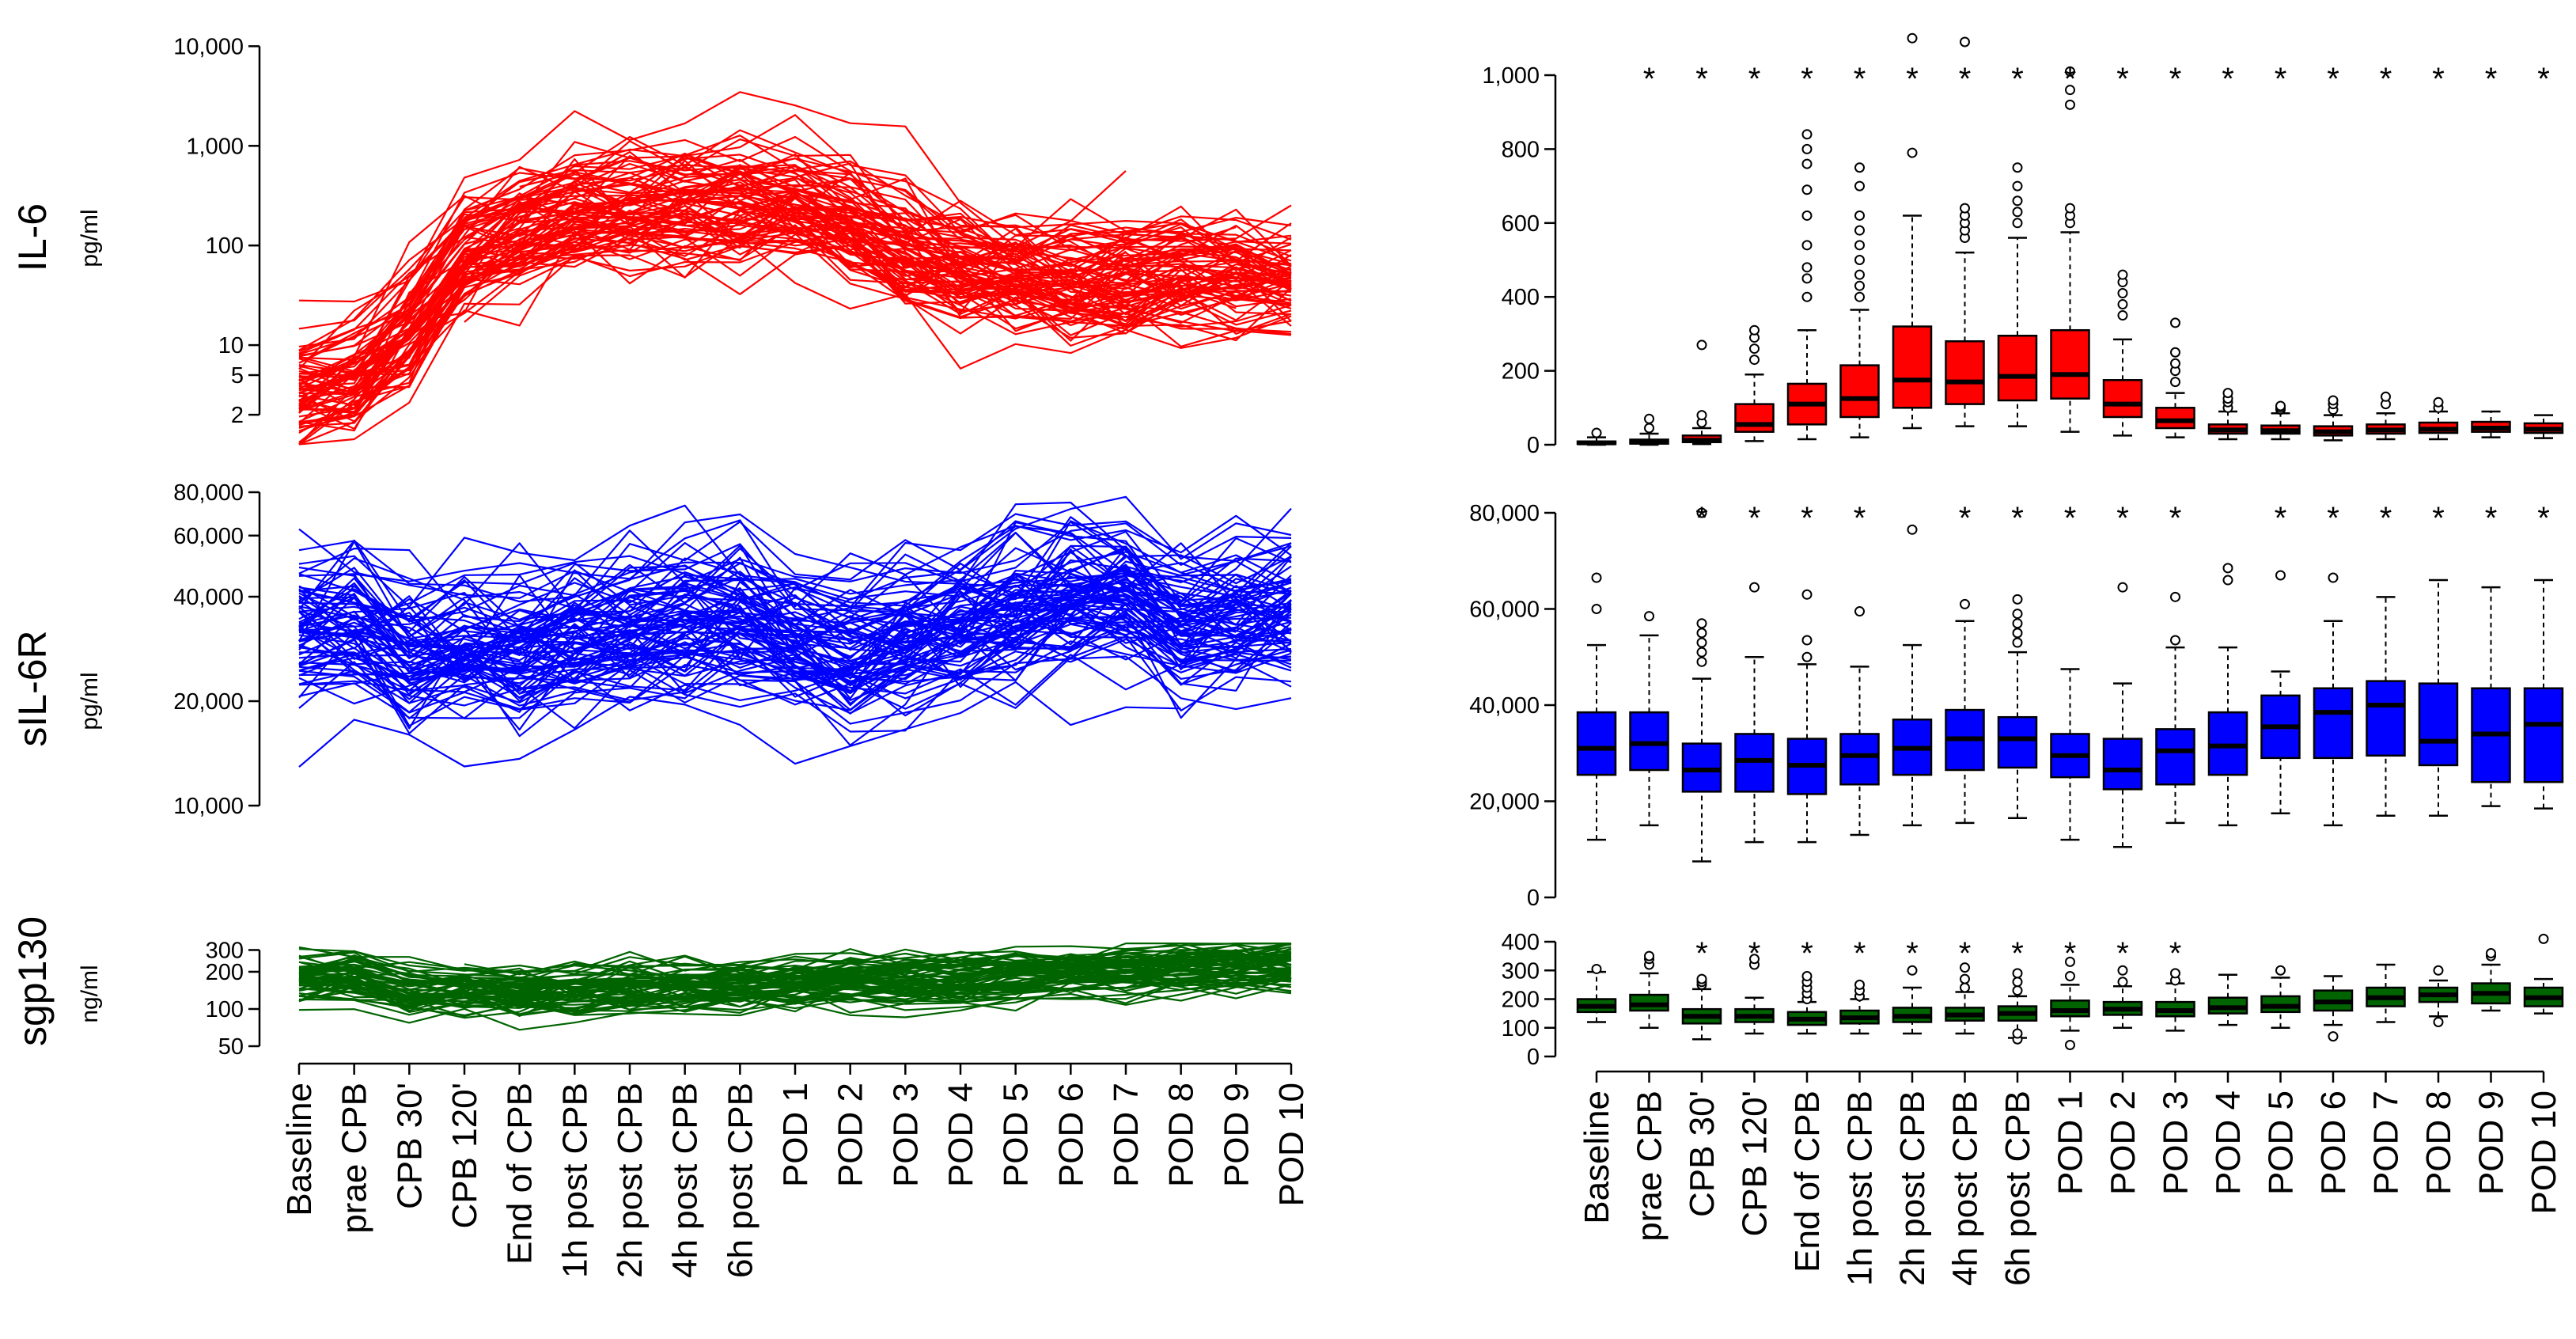 This screenshot has width=2576, height=1339. Describe the element at coordinates (1291, 1145) in the screenshot. I see `left-category-label: POD 10` at that location.